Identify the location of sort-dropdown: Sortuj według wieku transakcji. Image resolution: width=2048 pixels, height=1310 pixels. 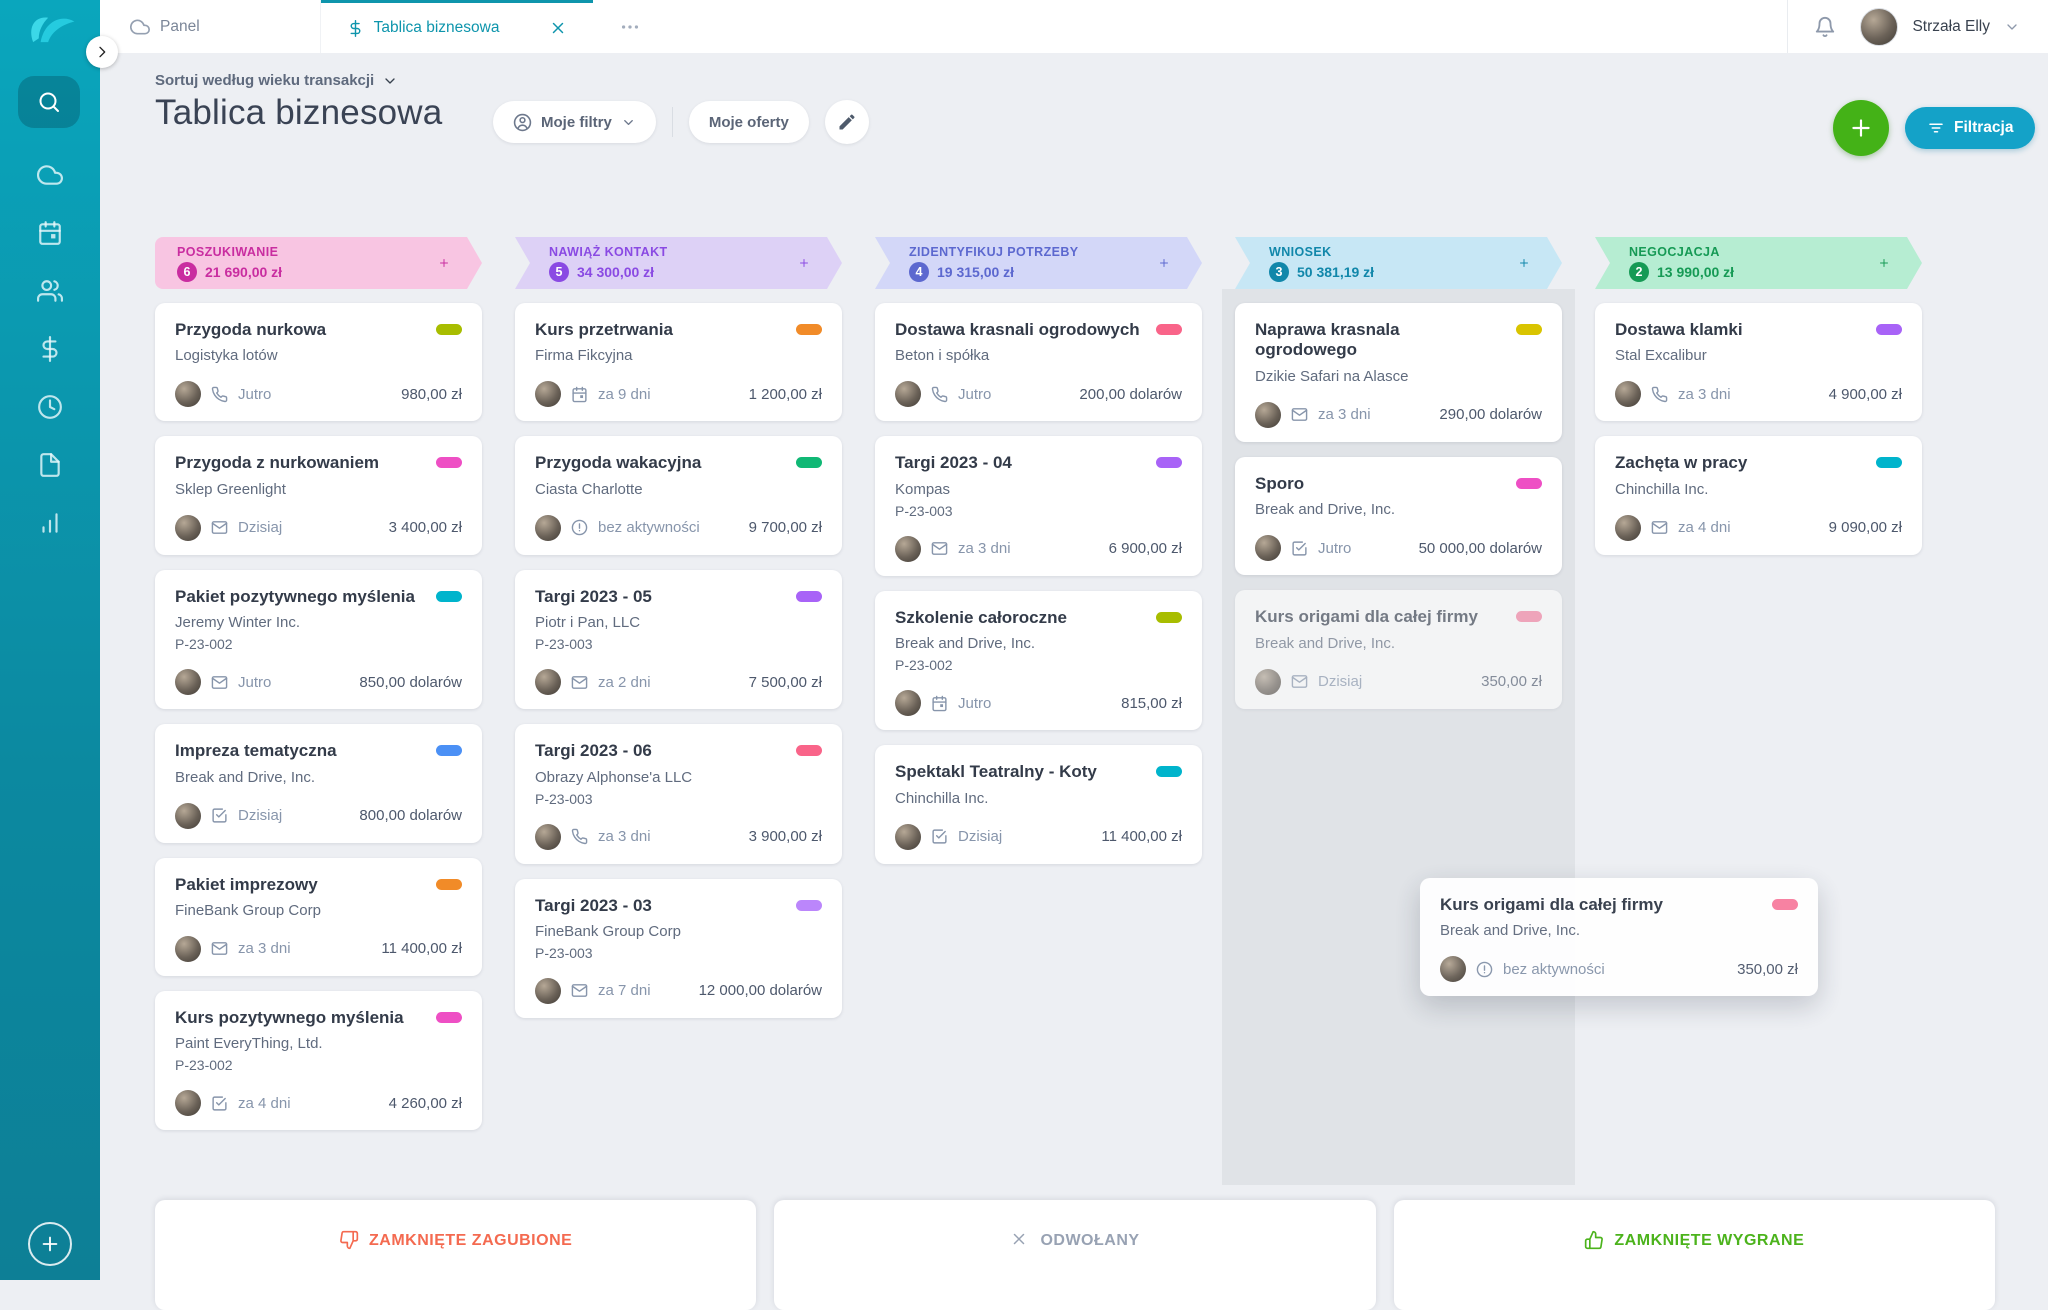
(298, 80).